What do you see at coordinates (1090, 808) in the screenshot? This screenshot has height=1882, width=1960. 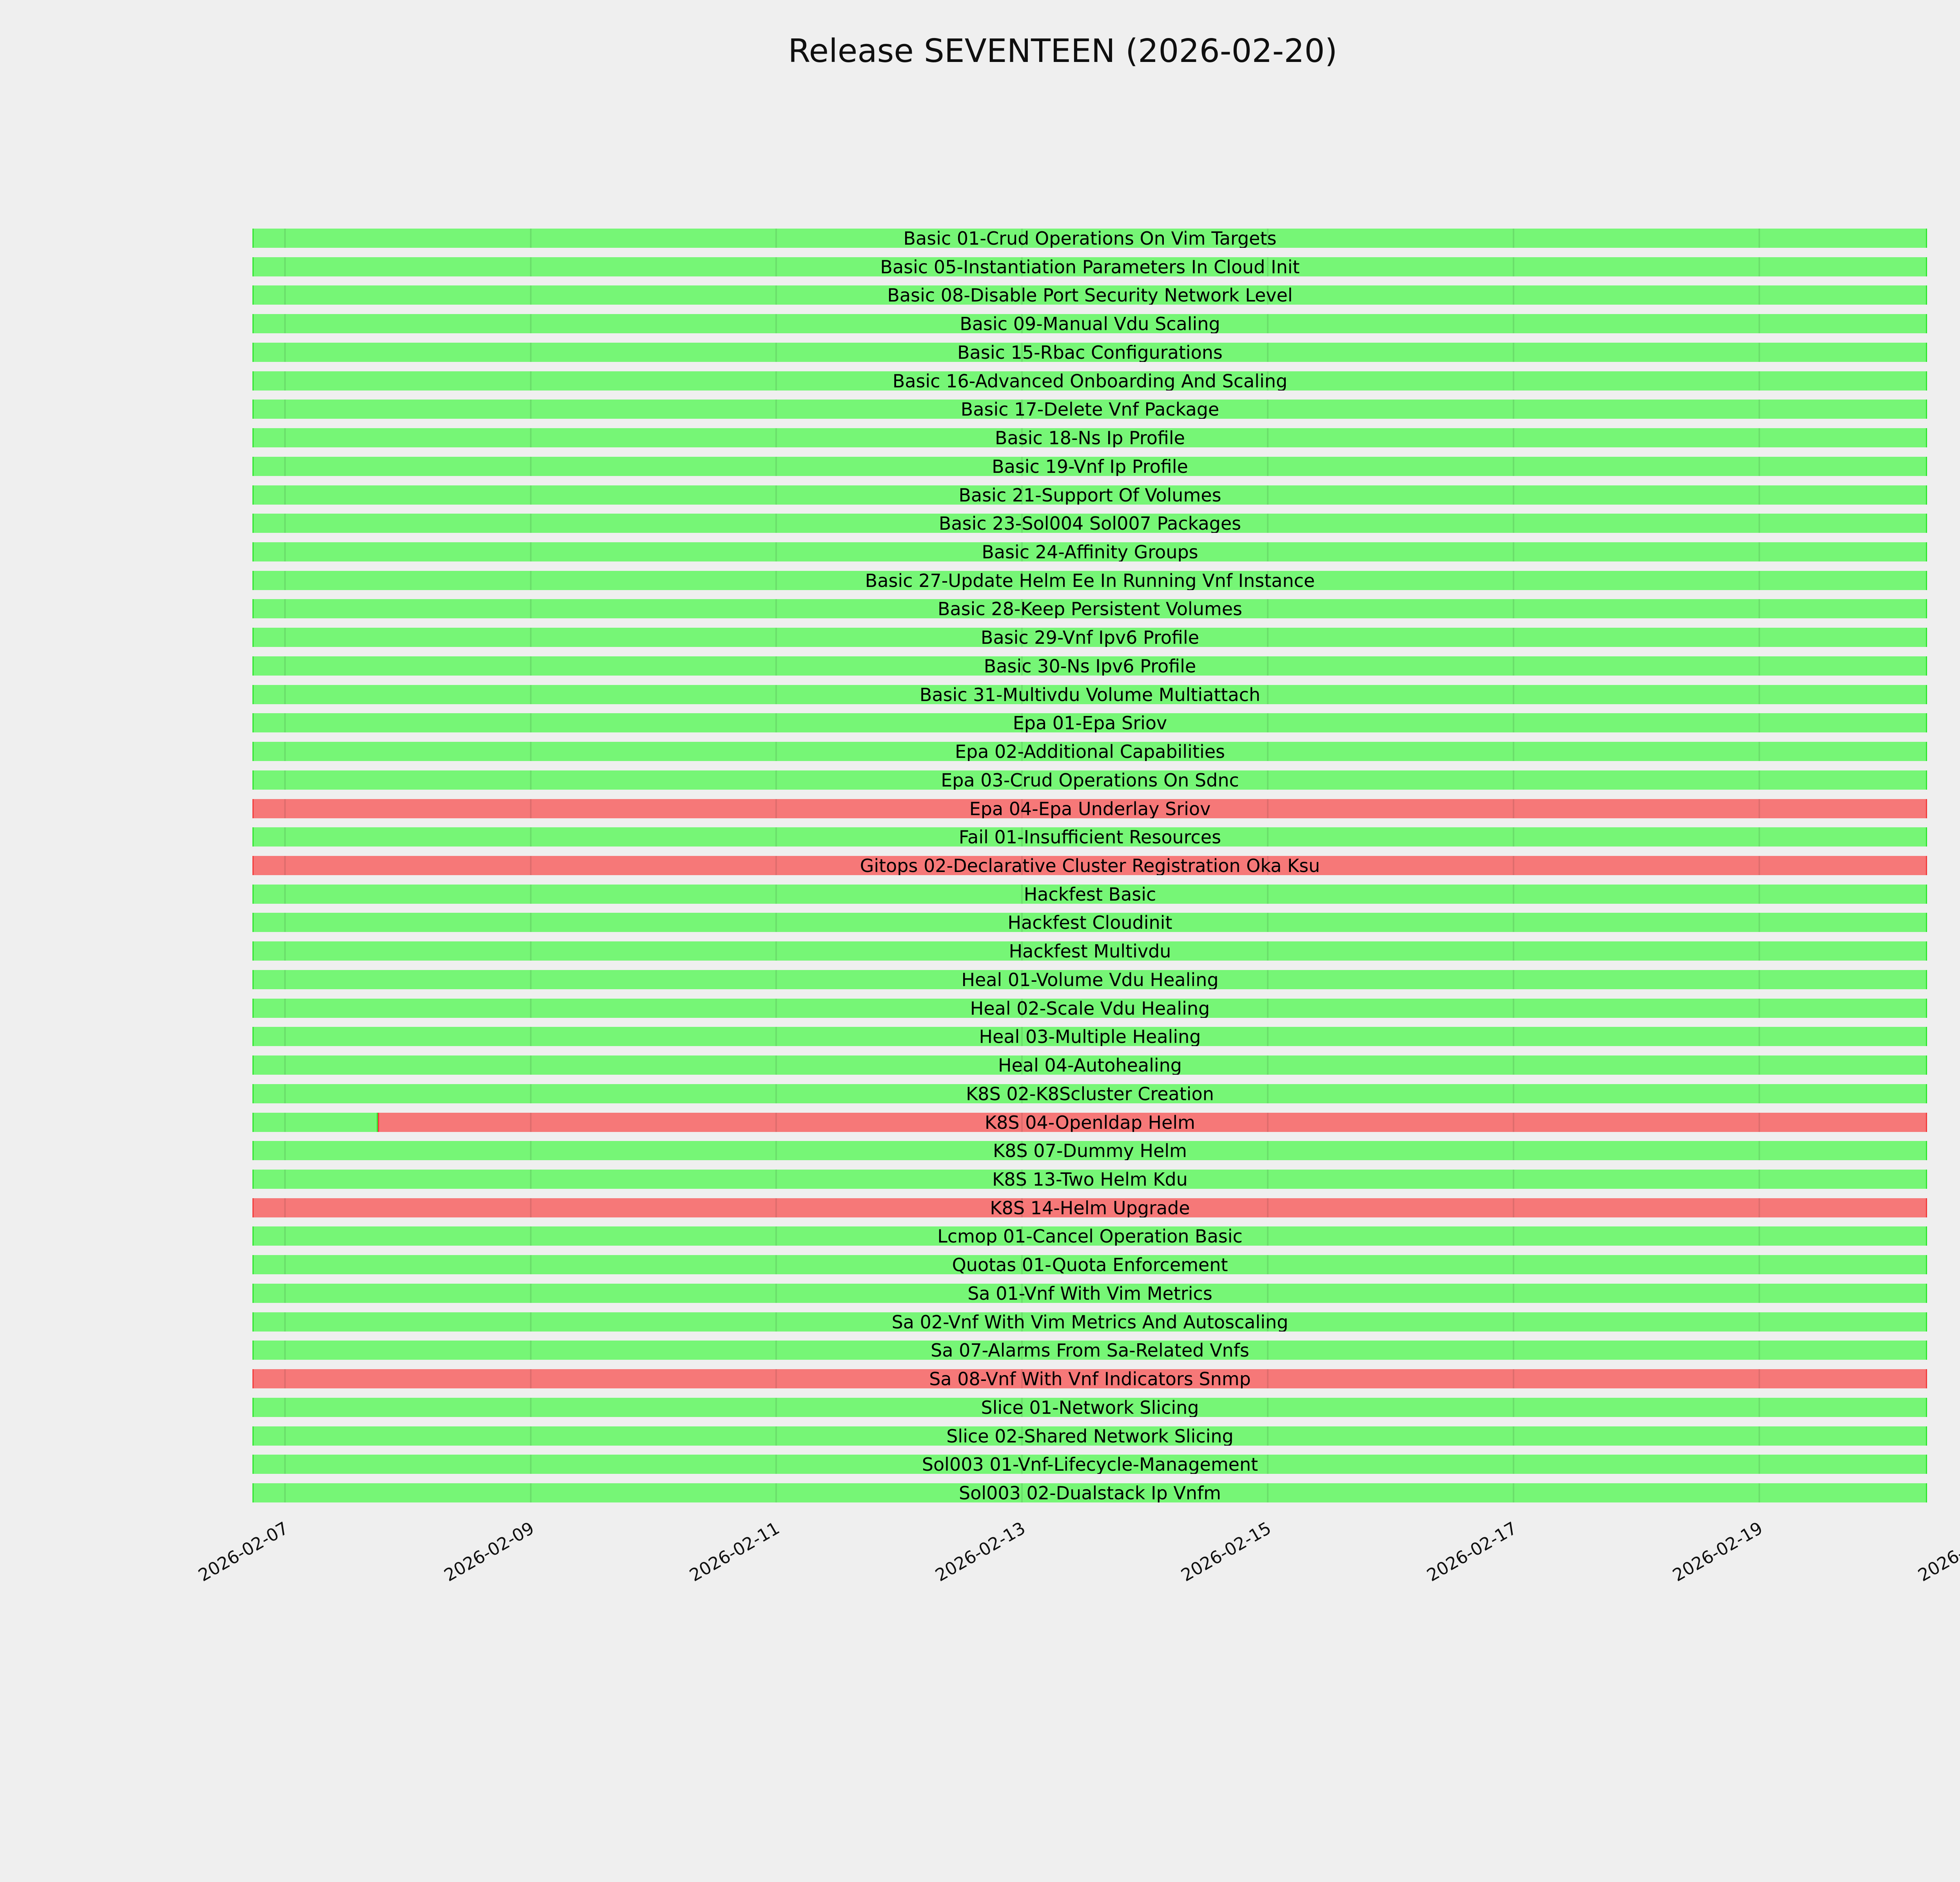 I see `task-label: Epa 04-Epa Underlay Sriov` at bounding box center [1090, 808].